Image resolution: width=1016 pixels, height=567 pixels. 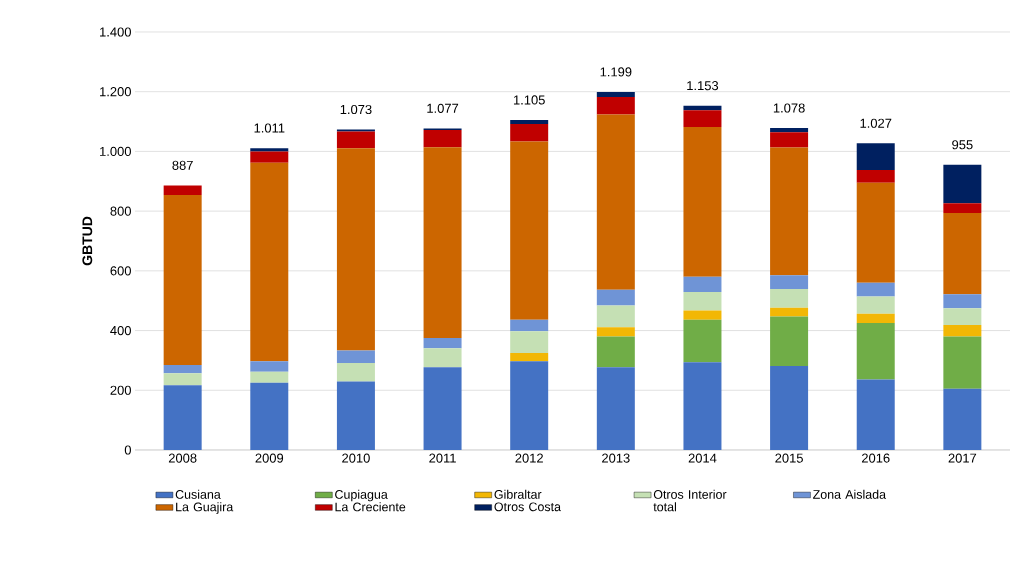 What do you see at coordinates (356, 458) in the screenshot?
I see `x-tick-label: 2010` at bounding box center [356, 458].